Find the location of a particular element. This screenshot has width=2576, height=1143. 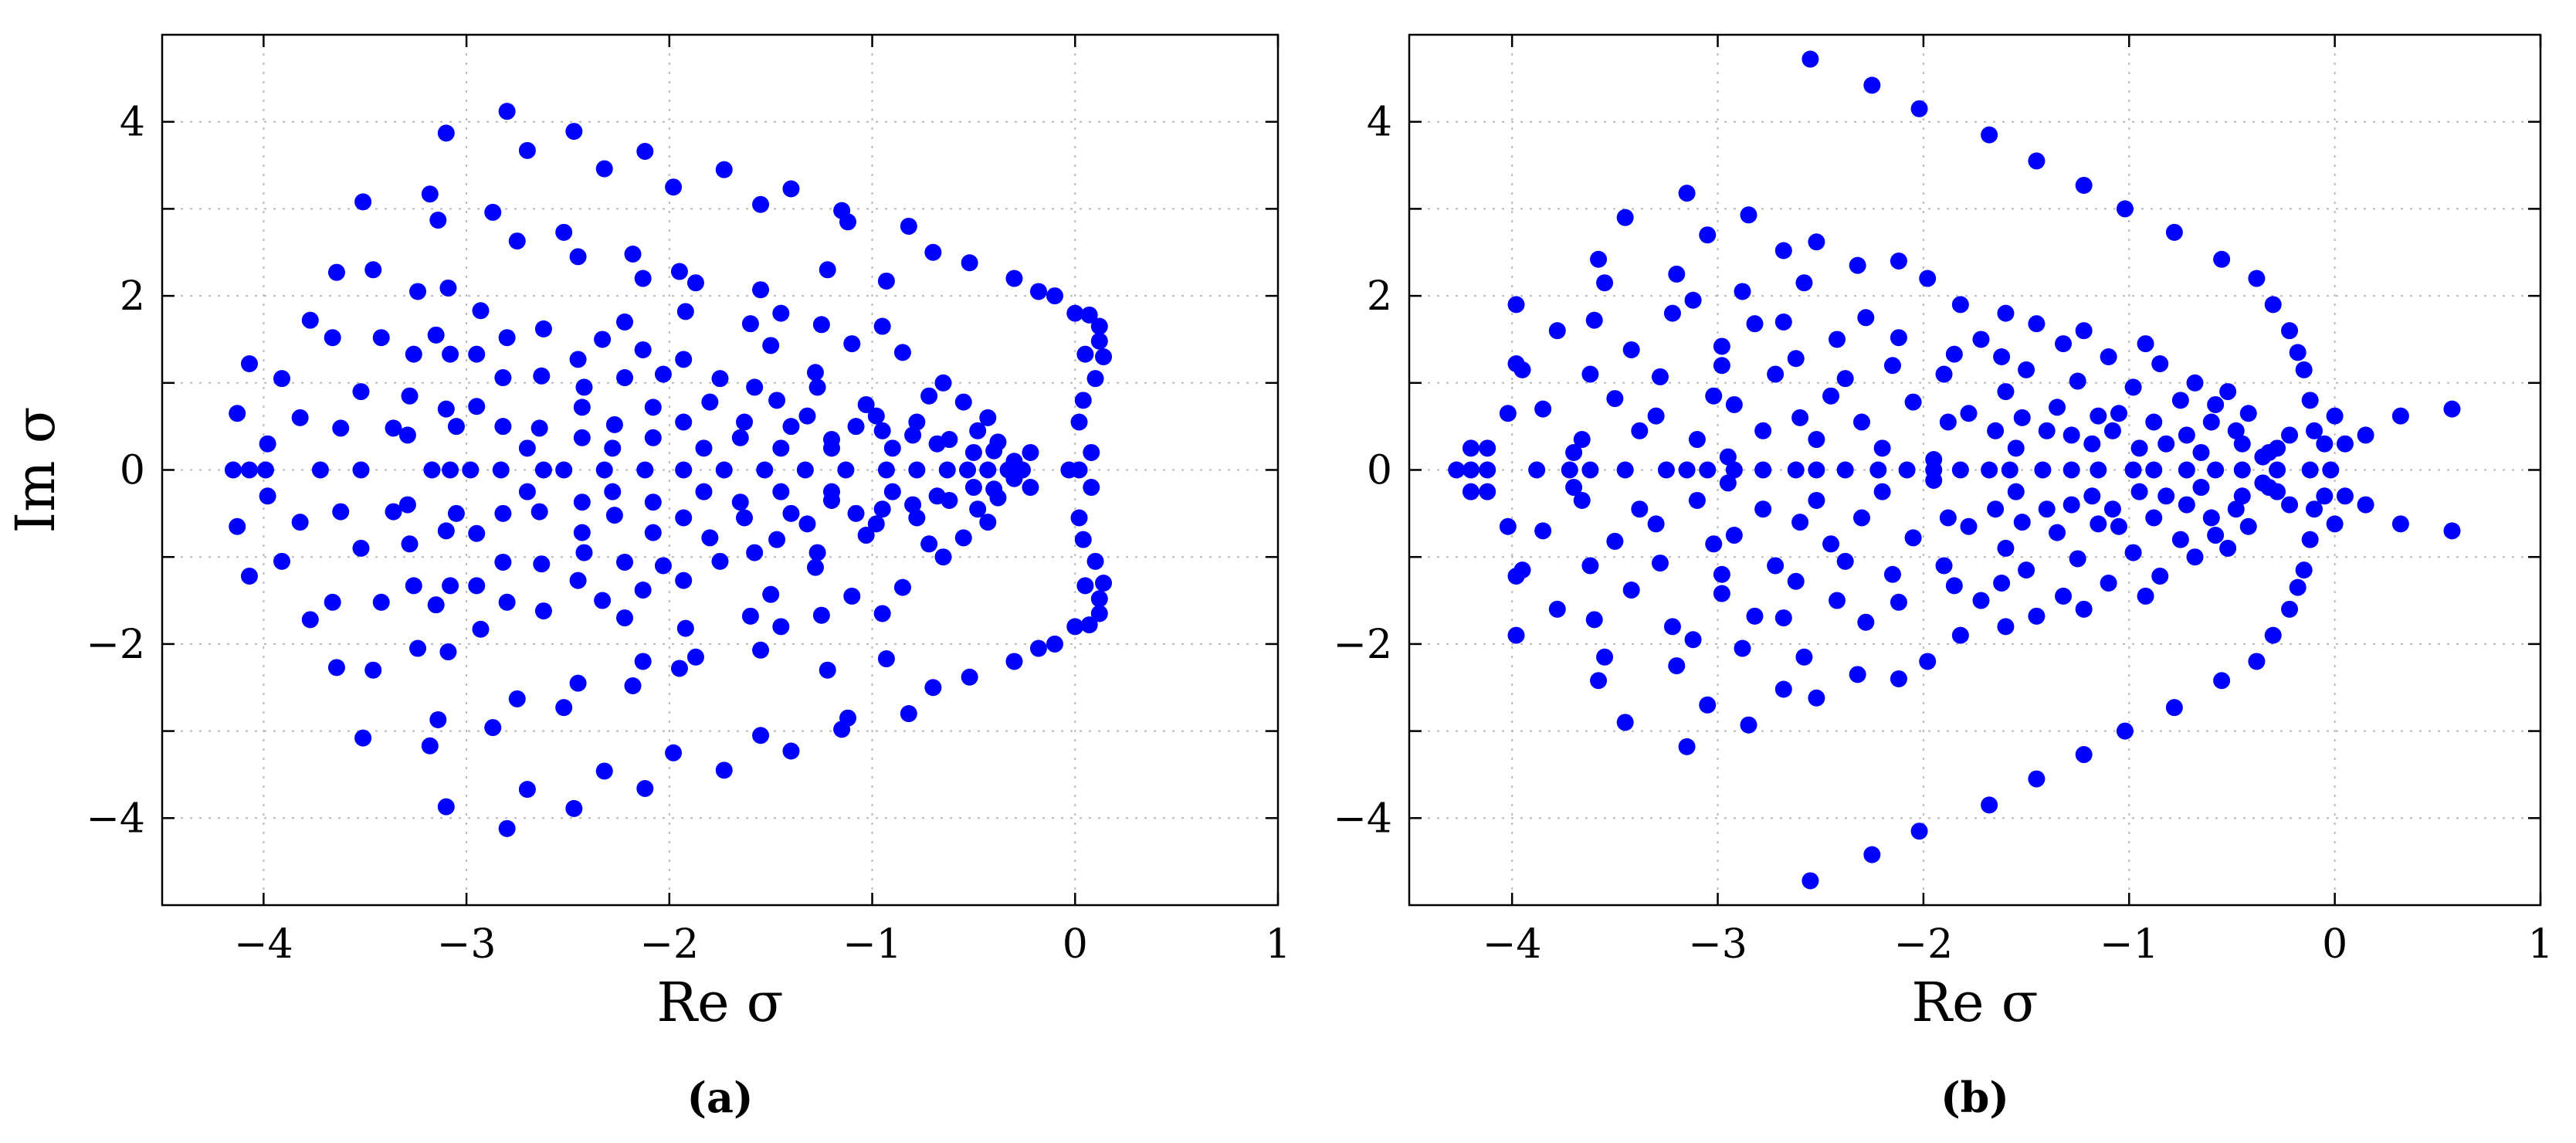

x-axis-label: Re σ is located at coordinates (1974, 1002).